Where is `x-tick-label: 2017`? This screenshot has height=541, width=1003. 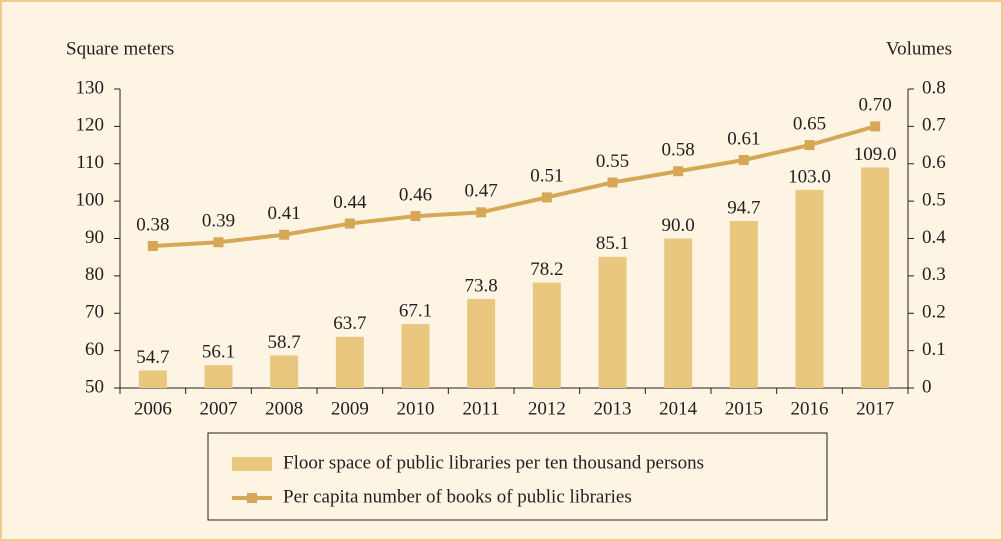 x-tick-label: 2017 is located at coordinates (875, 408).